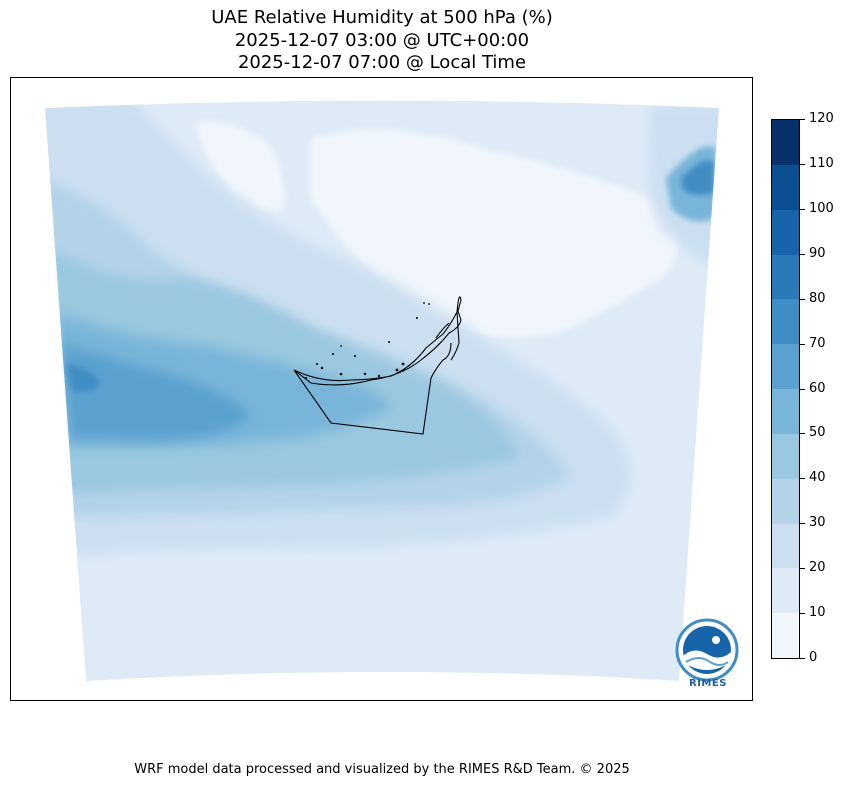 The image size is (844, 788). Describe the element at coordinates (817, 612) in the screenshot. I see `colorbar-tick-label: 10` at that location.